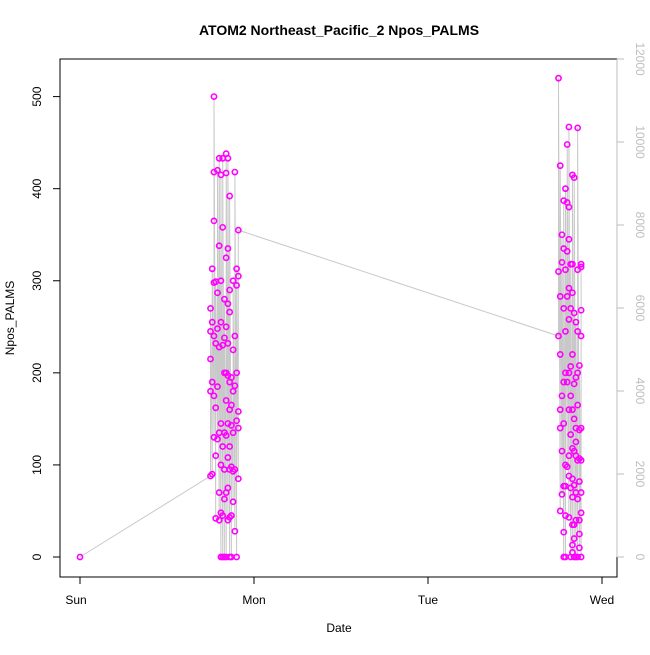 This screenshot has height=655, width=650. I want to click on x-axis-label: Date, so click(339, 628).